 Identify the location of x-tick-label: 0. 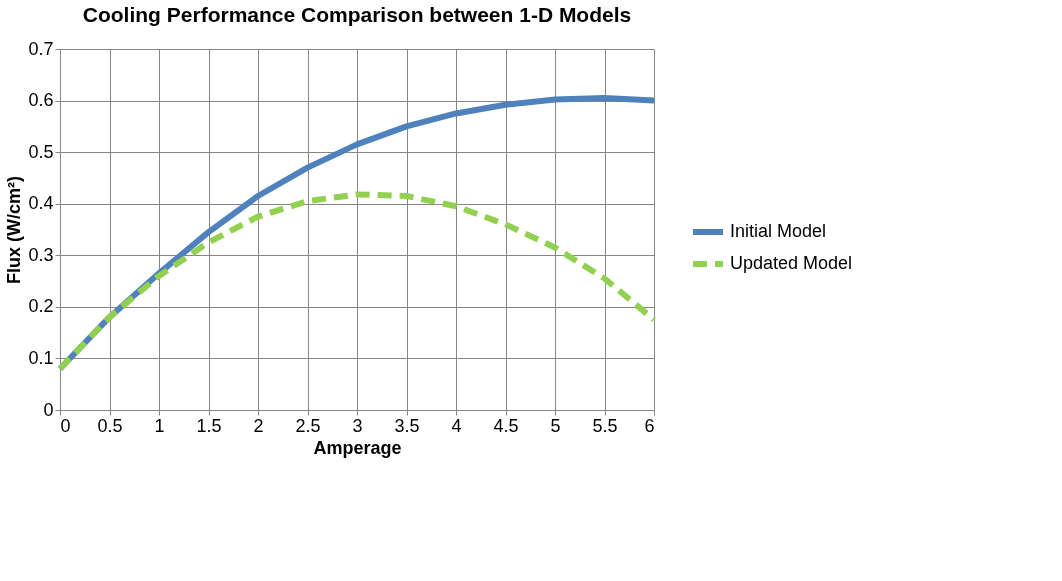
(65, 425).